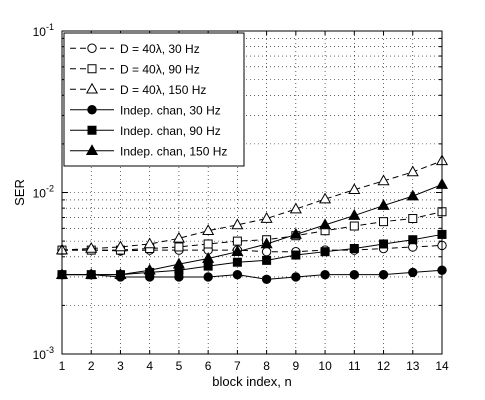 The height and width of the screenshot is (400, 485). Describe the element at coordinates (91, 366) in the screenshot. I see `x-tick-label: 2` at that location.